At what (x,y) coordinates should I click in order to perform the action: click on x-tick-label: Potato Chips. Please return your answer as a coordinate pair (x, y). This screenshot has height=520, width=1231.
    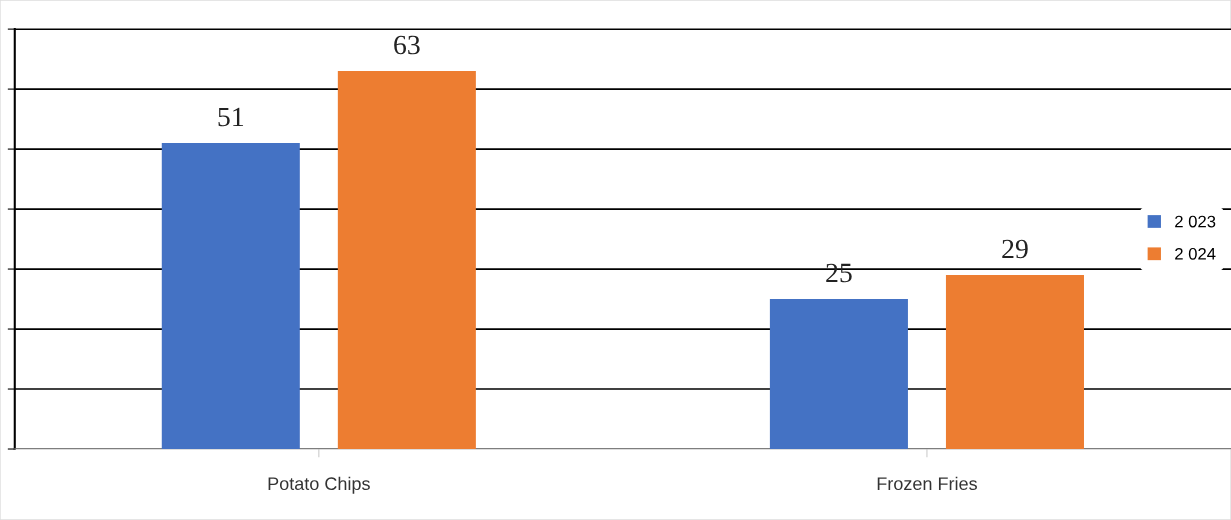
    Looking at the image, I should click on (319, 485).